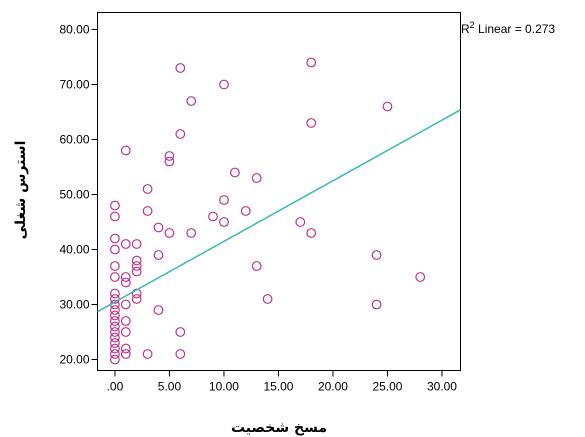 The width and height of the screenshot is (585, 437). I want to click on y-axis: 20.00 30.00 40.00 50.00 60.00 70.00 80.00, so click(78, 195).